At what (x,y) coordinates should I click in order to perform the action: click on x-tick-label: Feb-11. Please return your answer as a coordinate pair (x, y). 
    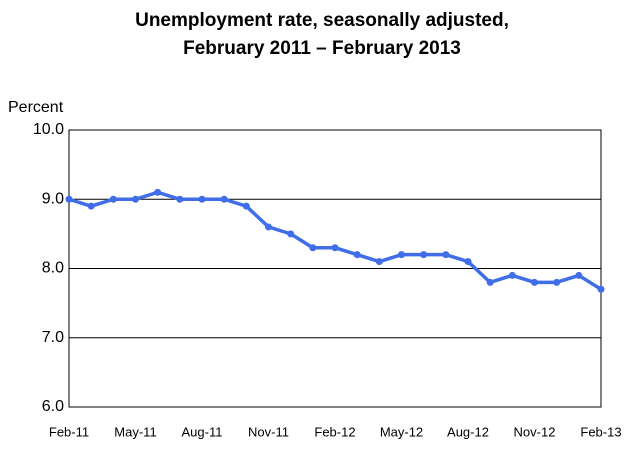
    Looking at the image, I should click on (69, 431).